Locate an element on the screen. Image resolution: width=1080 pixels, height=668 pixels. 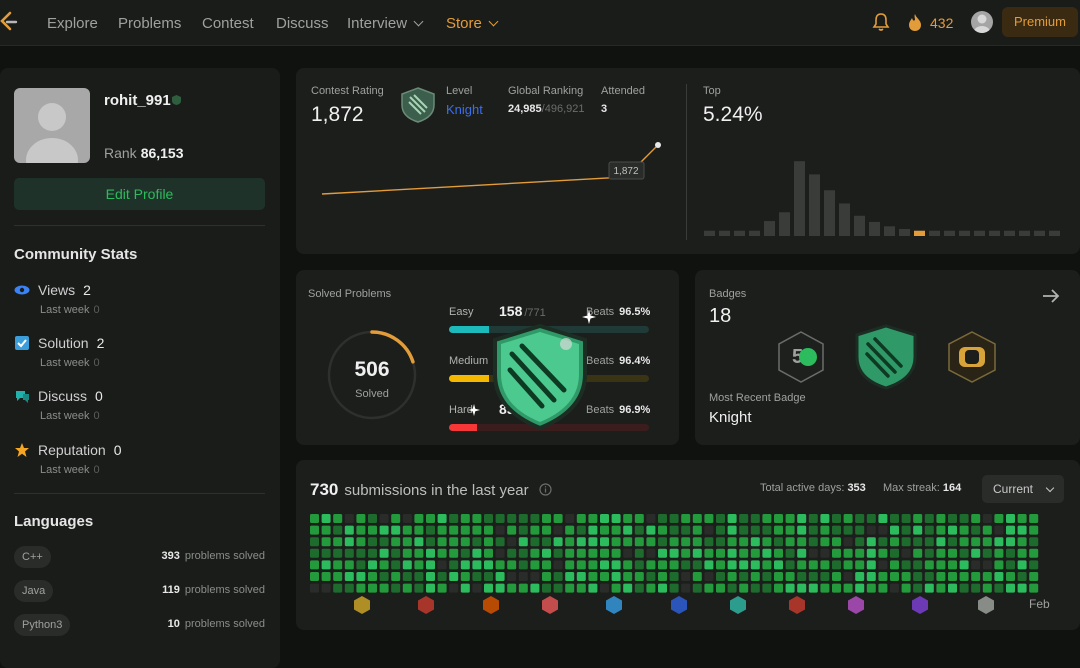
leetcode-logo-icon is located at coordinates (10, 22).